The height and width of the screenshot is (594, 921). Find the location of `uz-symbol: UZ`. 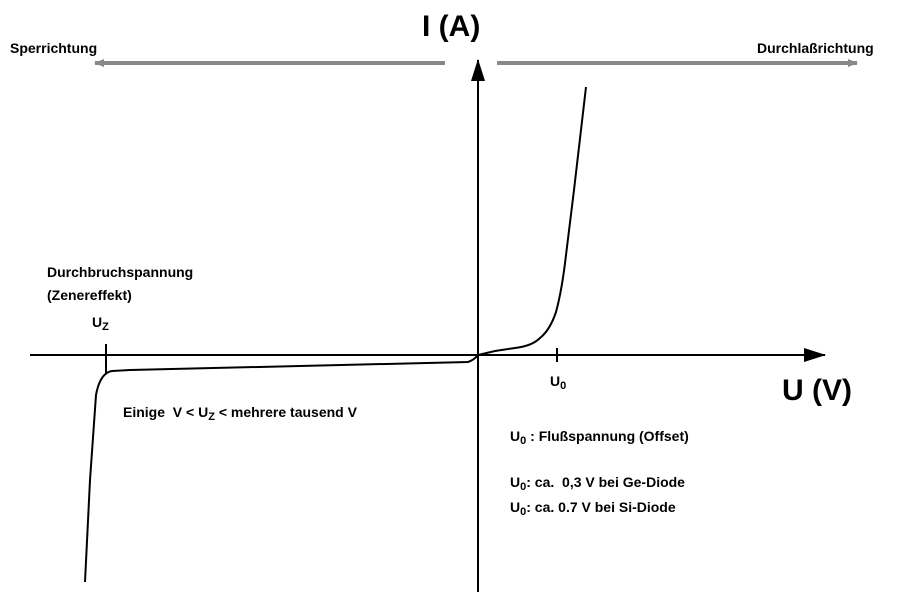

uz-symbol: UZ is located at coordinates (100, 323).